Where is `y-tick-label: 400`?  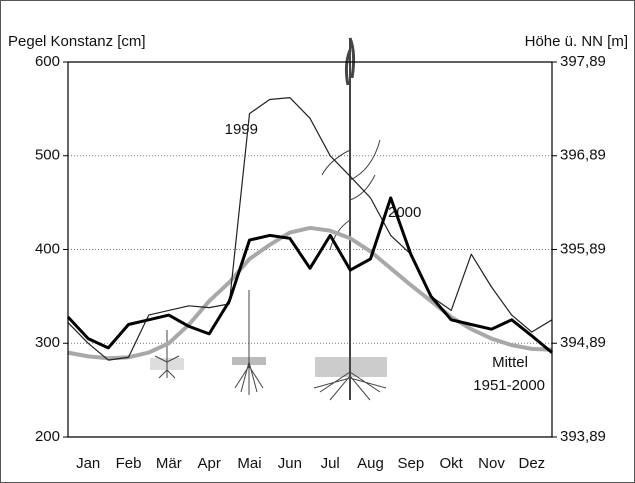
y-tick-label: 400 is located at coordinates (47, 248).